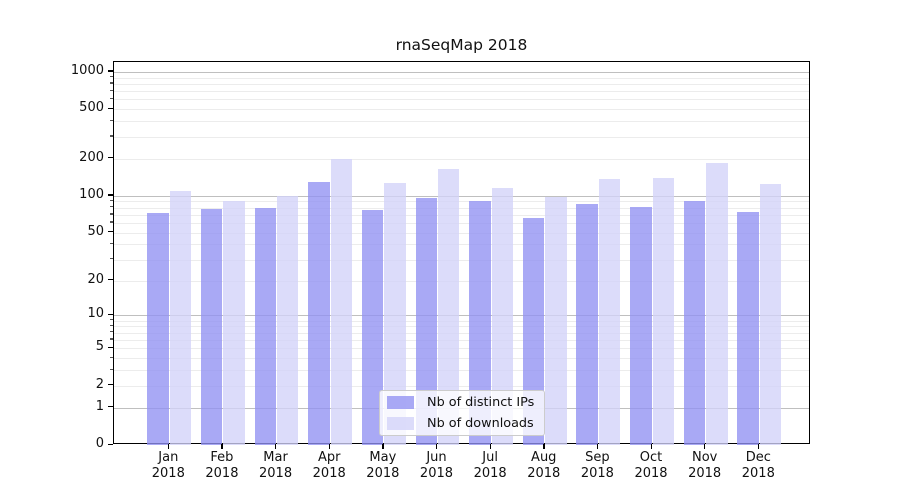 This screenshot has height=500, width=900. Describe the element at coordinates (99, 384) in the screenshot. I see `y-tick-label: 2` at that location.